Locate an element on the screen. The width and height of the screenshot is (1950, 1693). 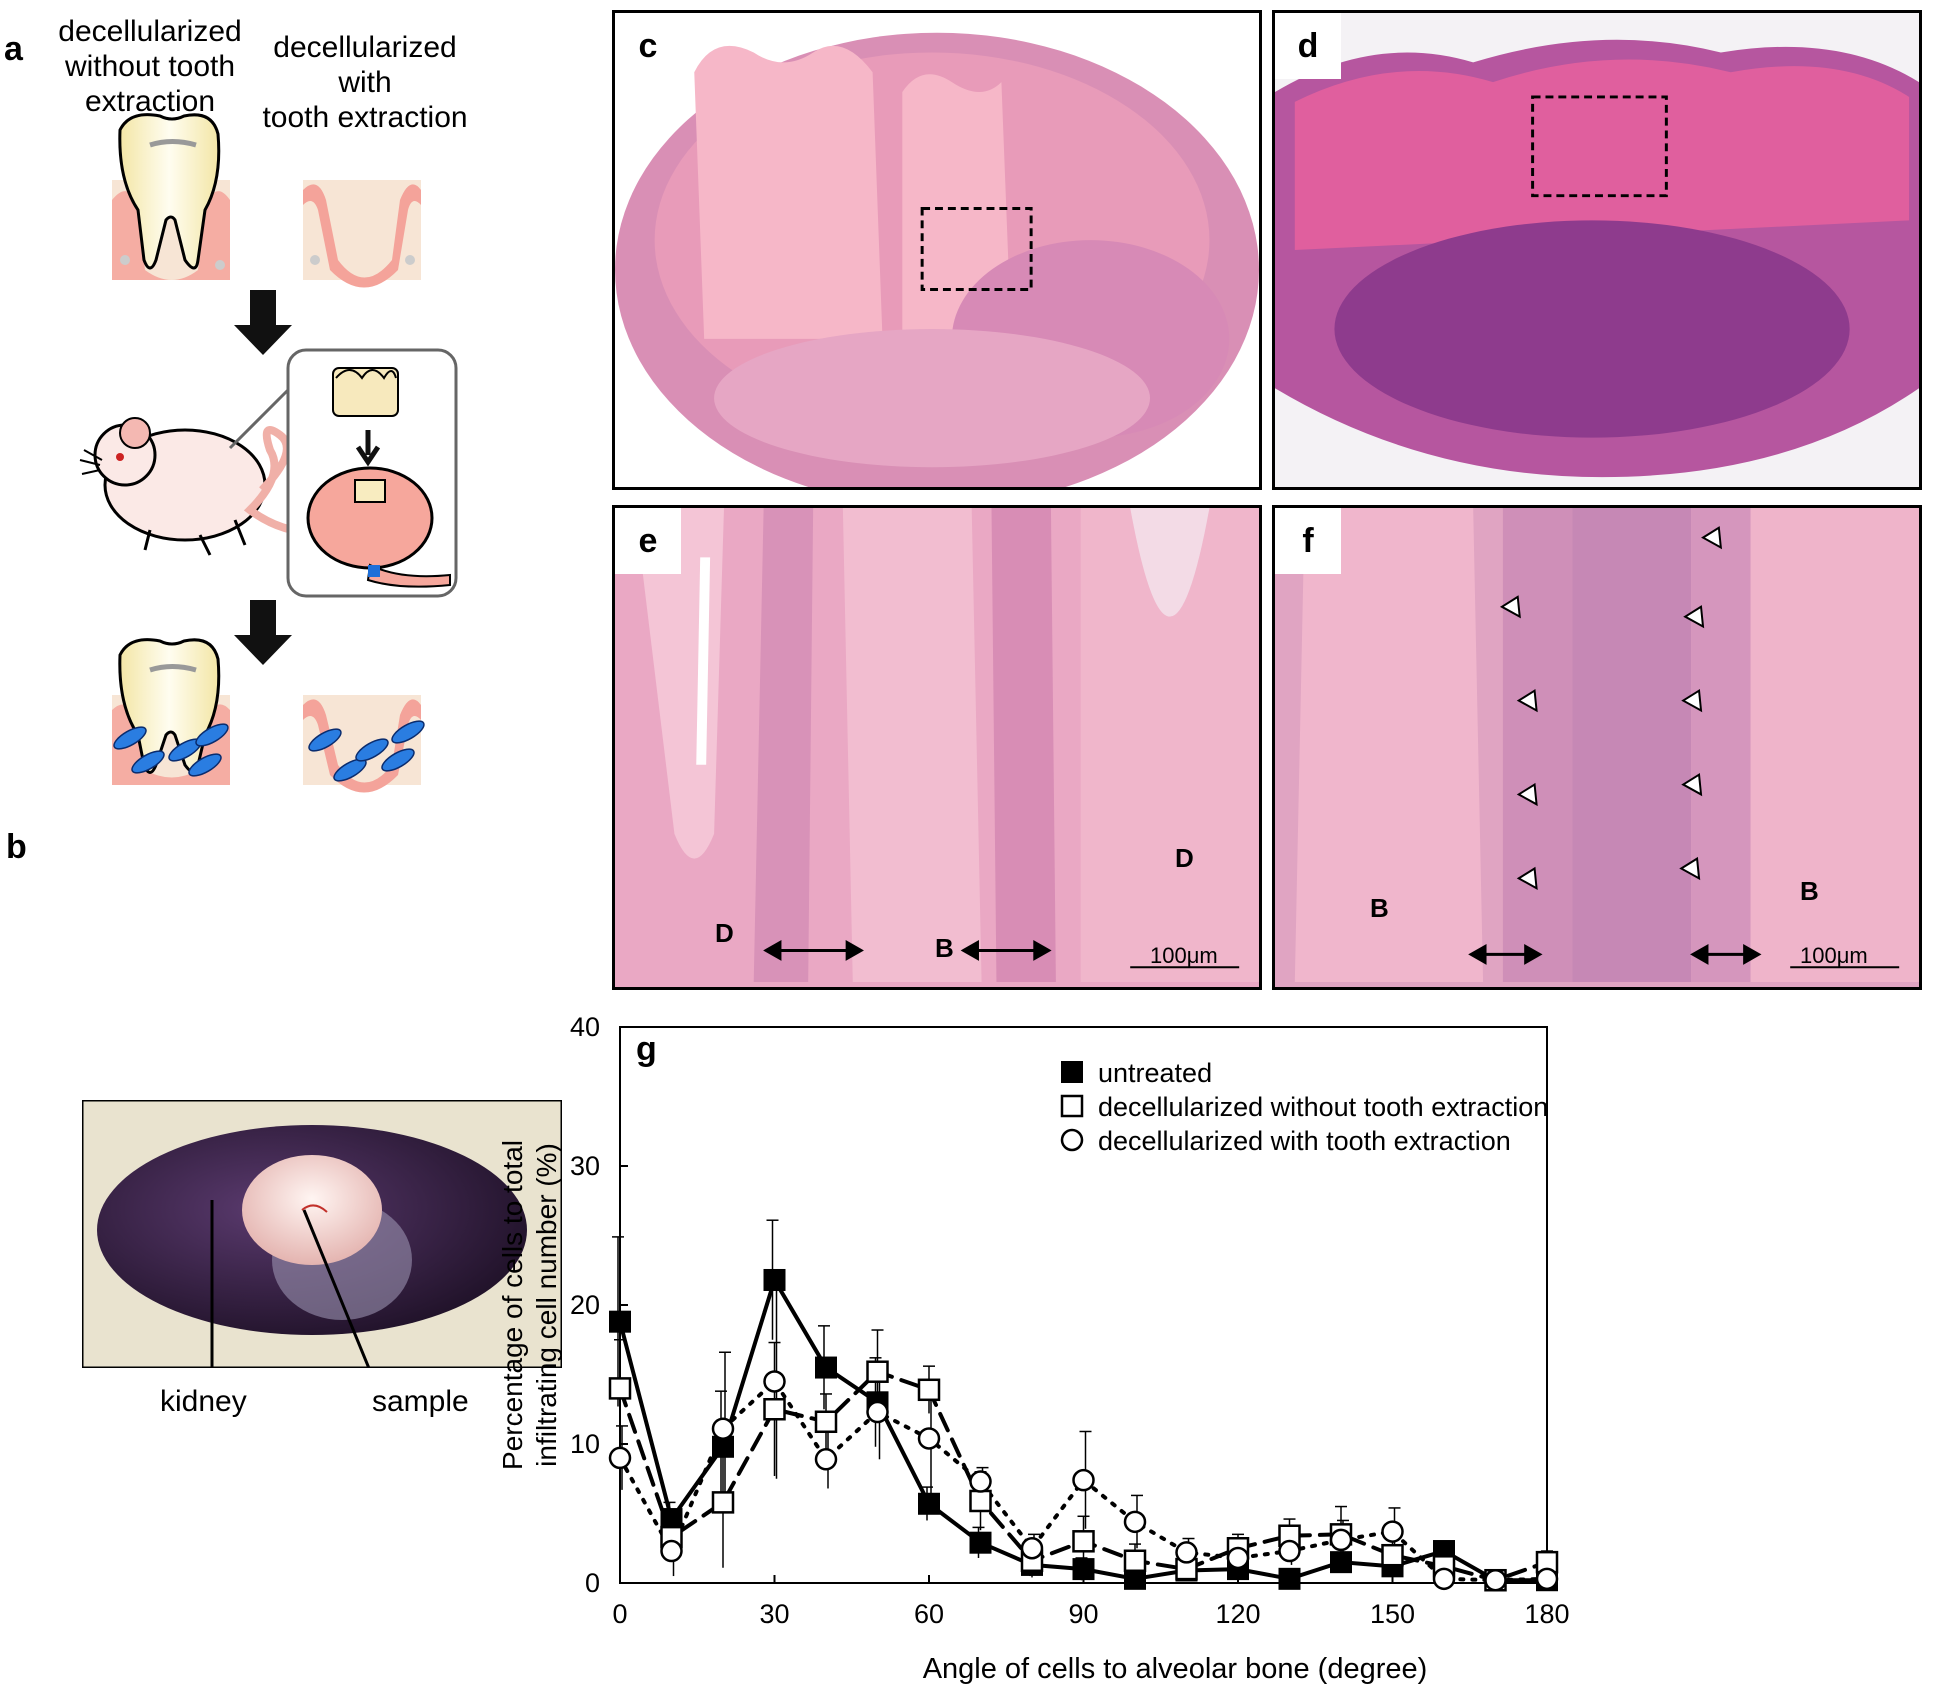
panel-e: e D D B 100μm is located at coordinates (937, 747).